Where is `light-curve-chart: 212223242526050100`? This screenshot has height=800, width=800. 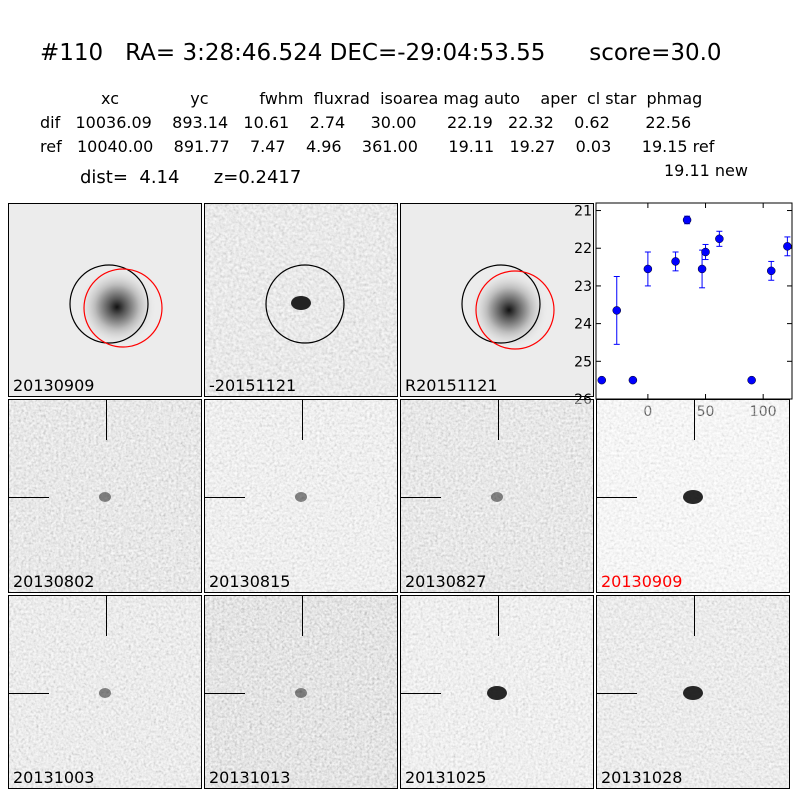 light-curve-chart: 212223242526050100 is located at coordinates (683, 311).